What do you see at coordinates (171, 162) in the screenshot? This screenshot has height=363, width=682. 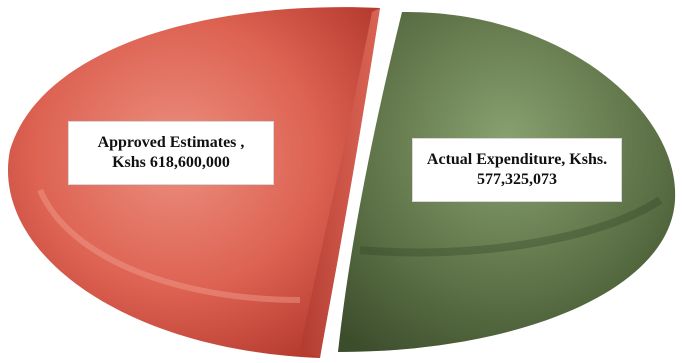 I see `approved-label-line2: Kshs 618,600,000` at bounding box center [171, 162].